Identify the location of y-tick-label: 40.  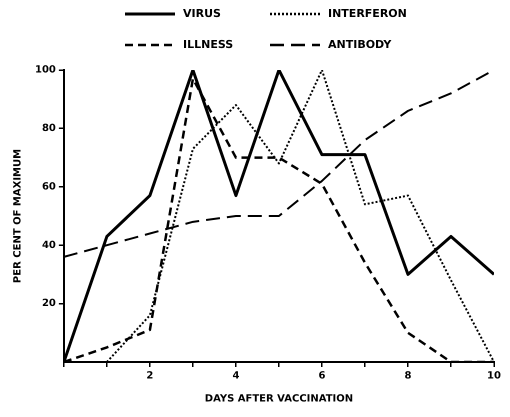
(49, 245).